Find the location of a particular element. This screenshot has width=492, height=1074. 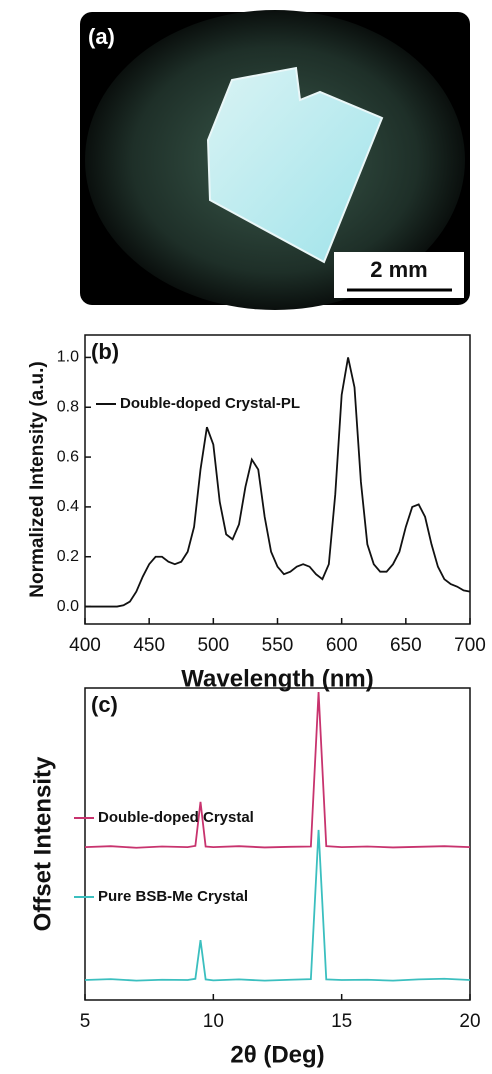

scale-bar-label: 2 mm is located at coordinates (398, 269).